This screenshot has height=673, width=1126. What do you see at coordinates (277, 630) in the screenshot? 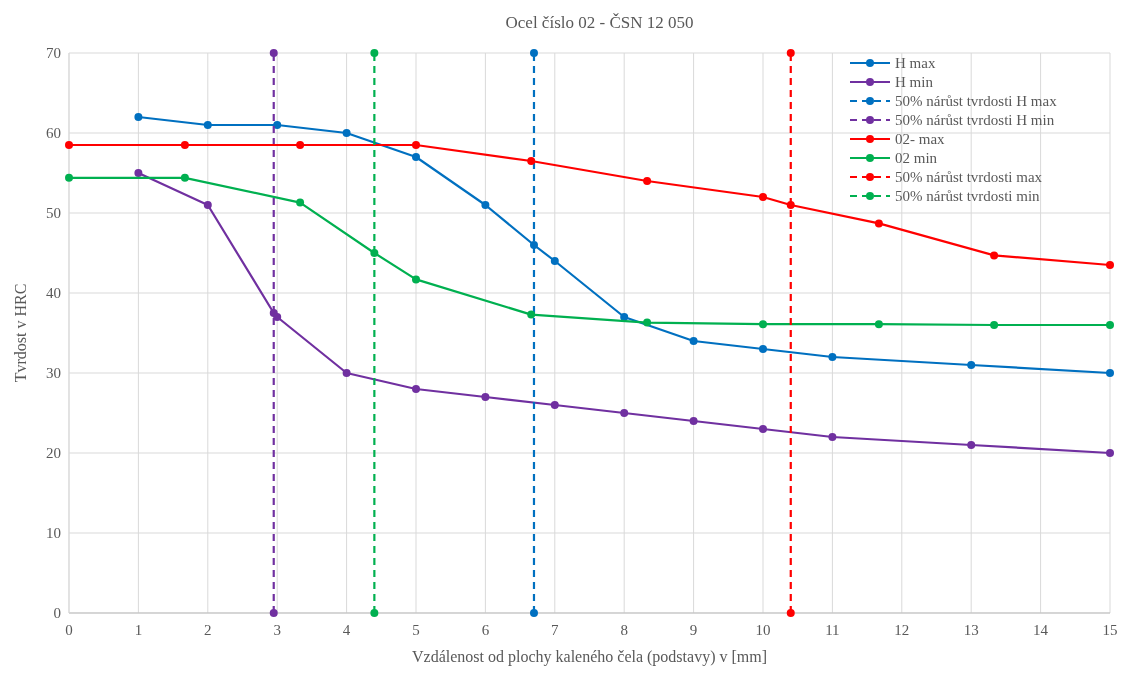
I see `x-tick-label: 3` at bounding box center [277, 630].